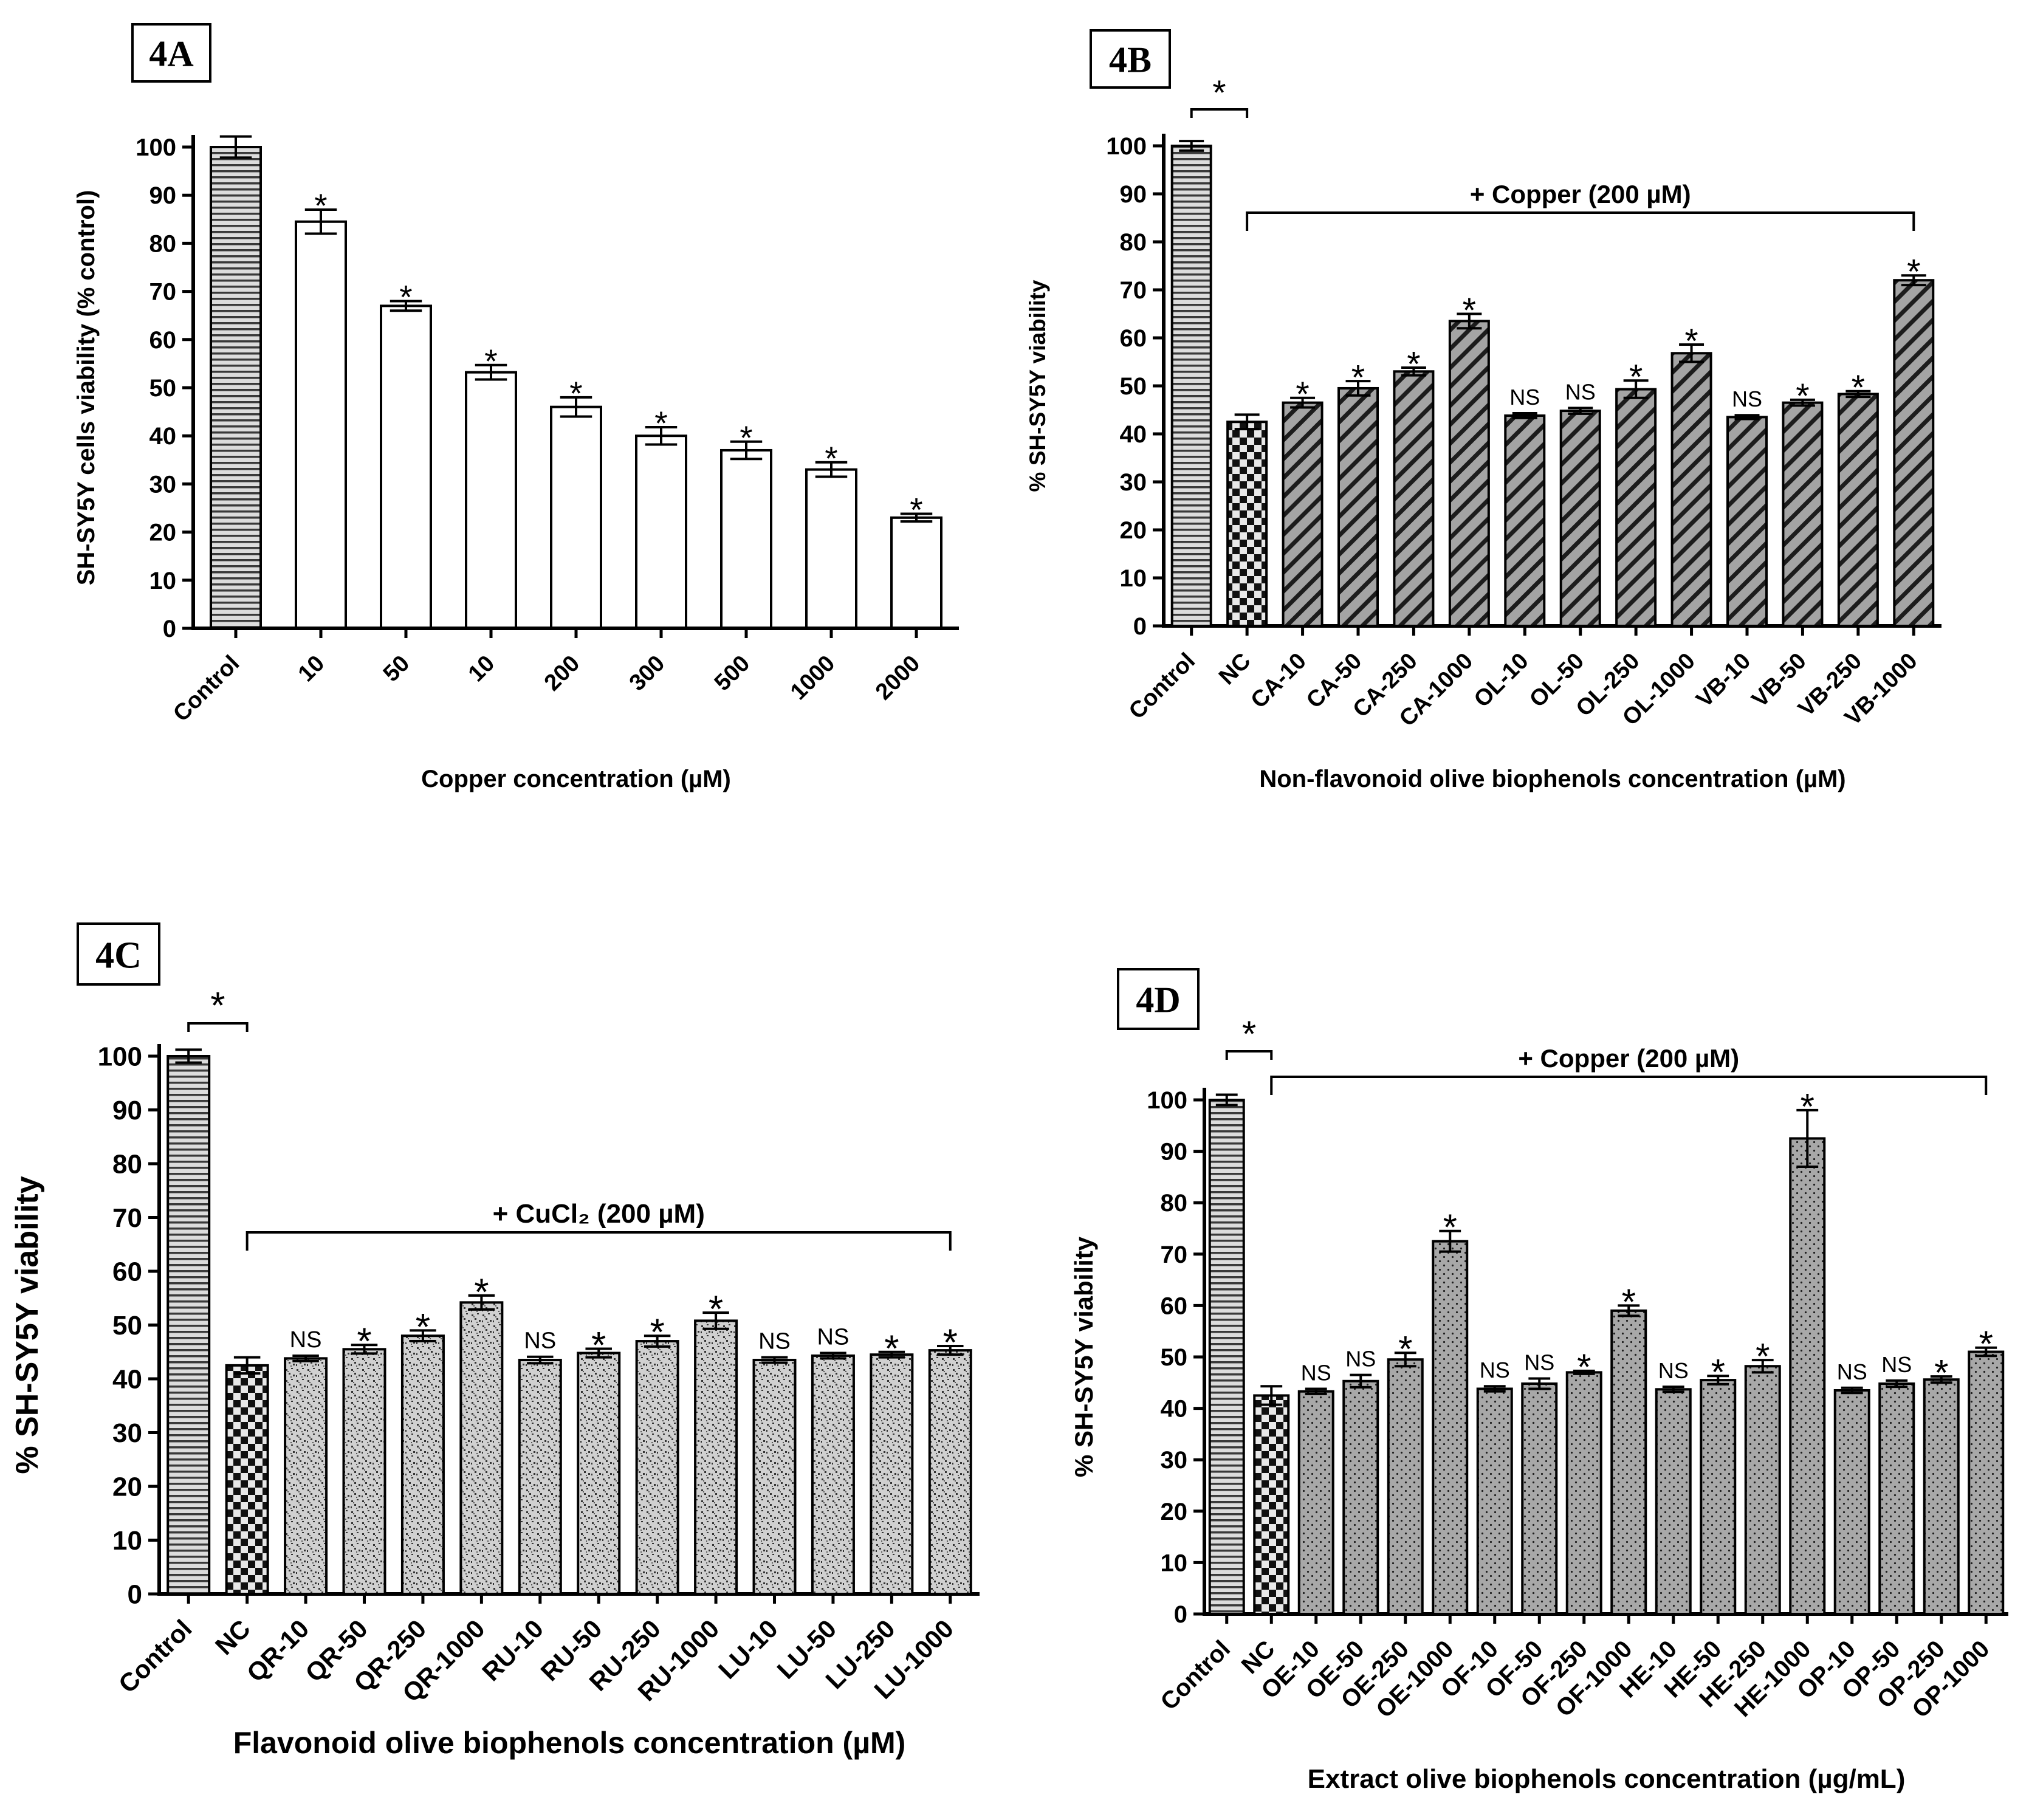  I want to click on x-tick-label: 300, so click(647, 673).